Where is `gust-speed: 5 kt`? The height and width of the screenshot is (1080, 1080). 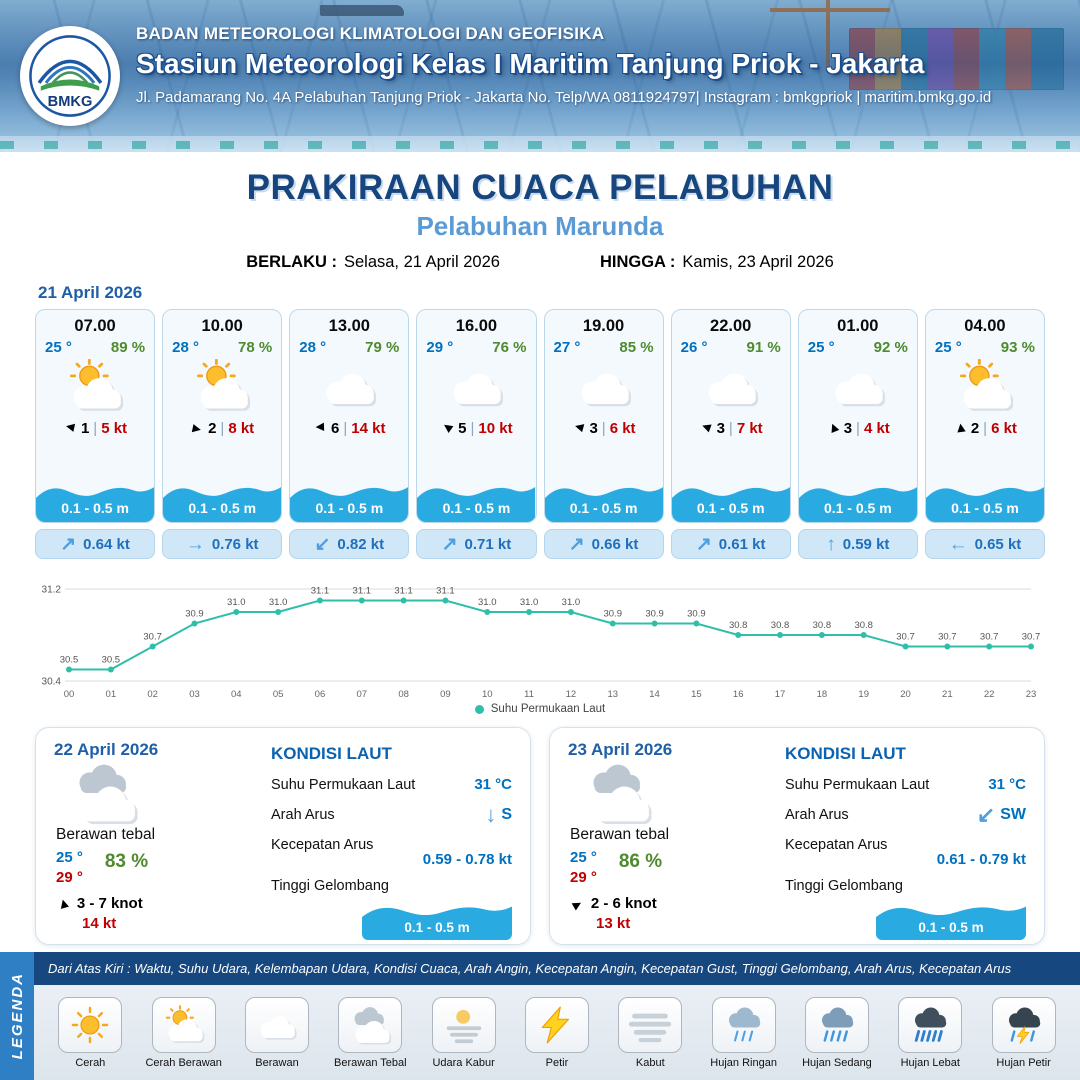 gust-speed: 5 kt is located at coordinates (114, 428).